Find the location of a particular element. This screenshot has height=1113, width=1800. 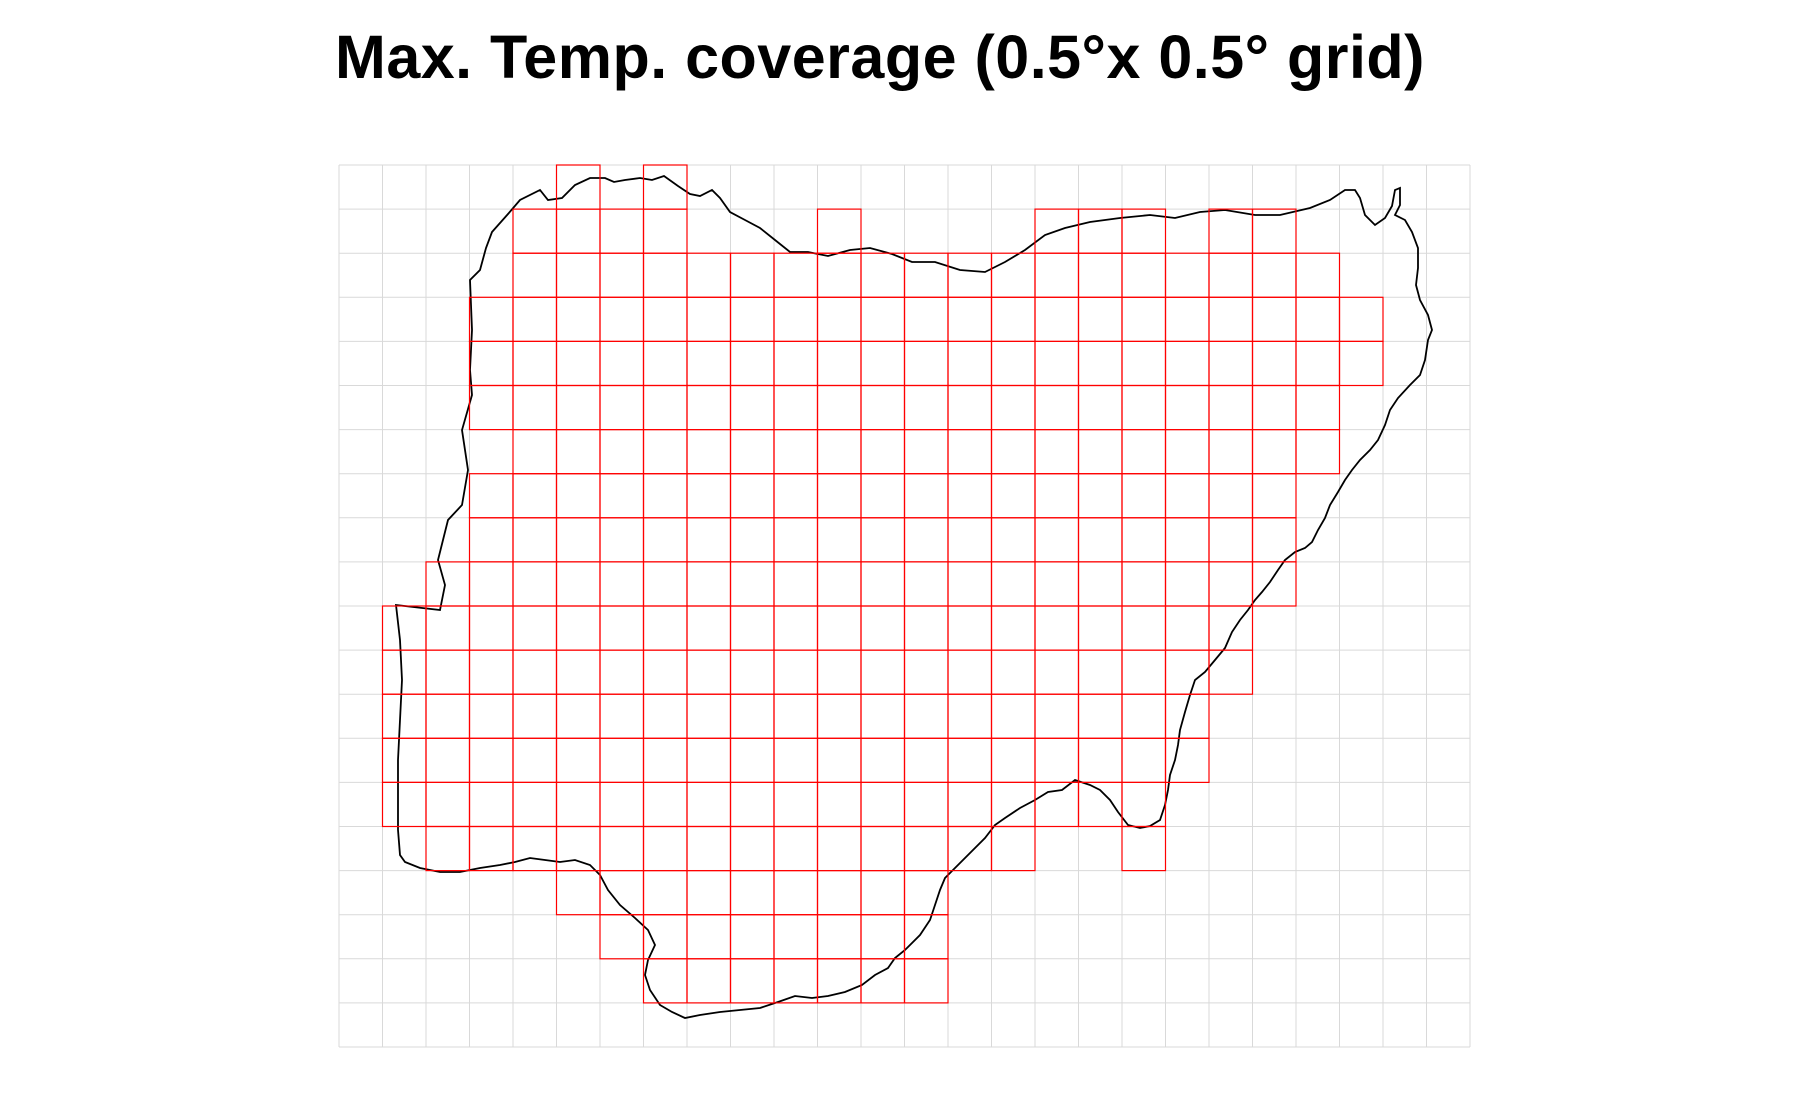

map-title: Max. Temp. coverage (0.5°x 0.5° grid) is located at coordinates (880, 57).